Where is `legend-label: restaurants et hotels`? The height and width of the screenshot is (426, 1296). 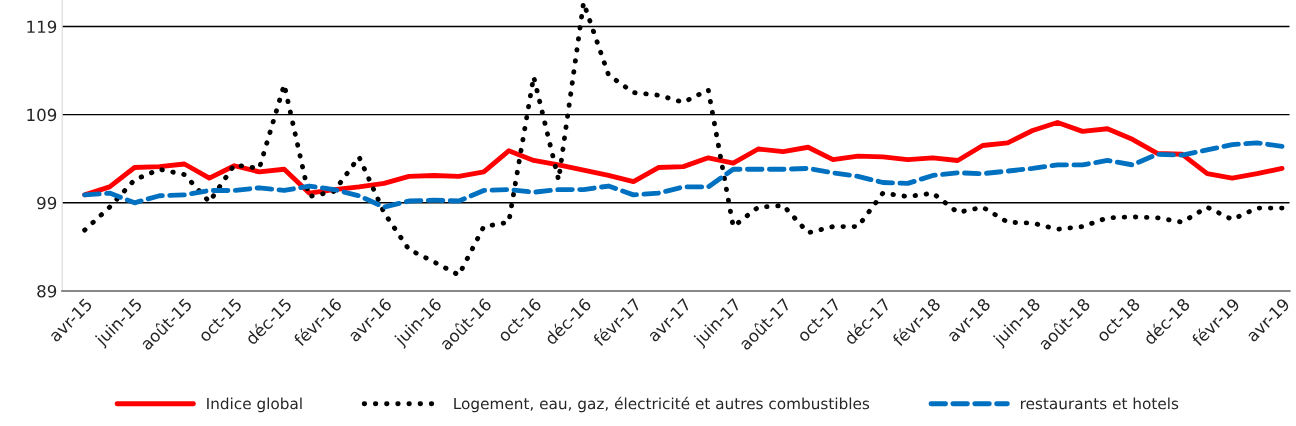
legend-label: restaurants et hotels is located at coordinates (1099, 403).